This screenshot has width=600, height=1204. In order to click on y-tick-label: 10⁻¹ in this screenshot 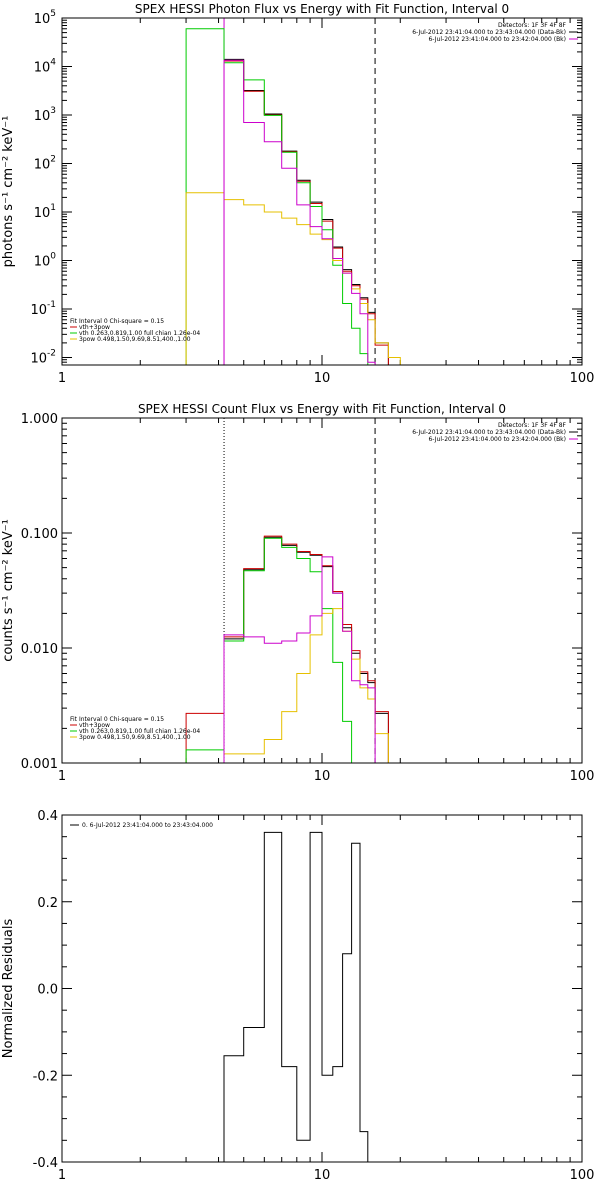, I will do `click(43, 309)`.